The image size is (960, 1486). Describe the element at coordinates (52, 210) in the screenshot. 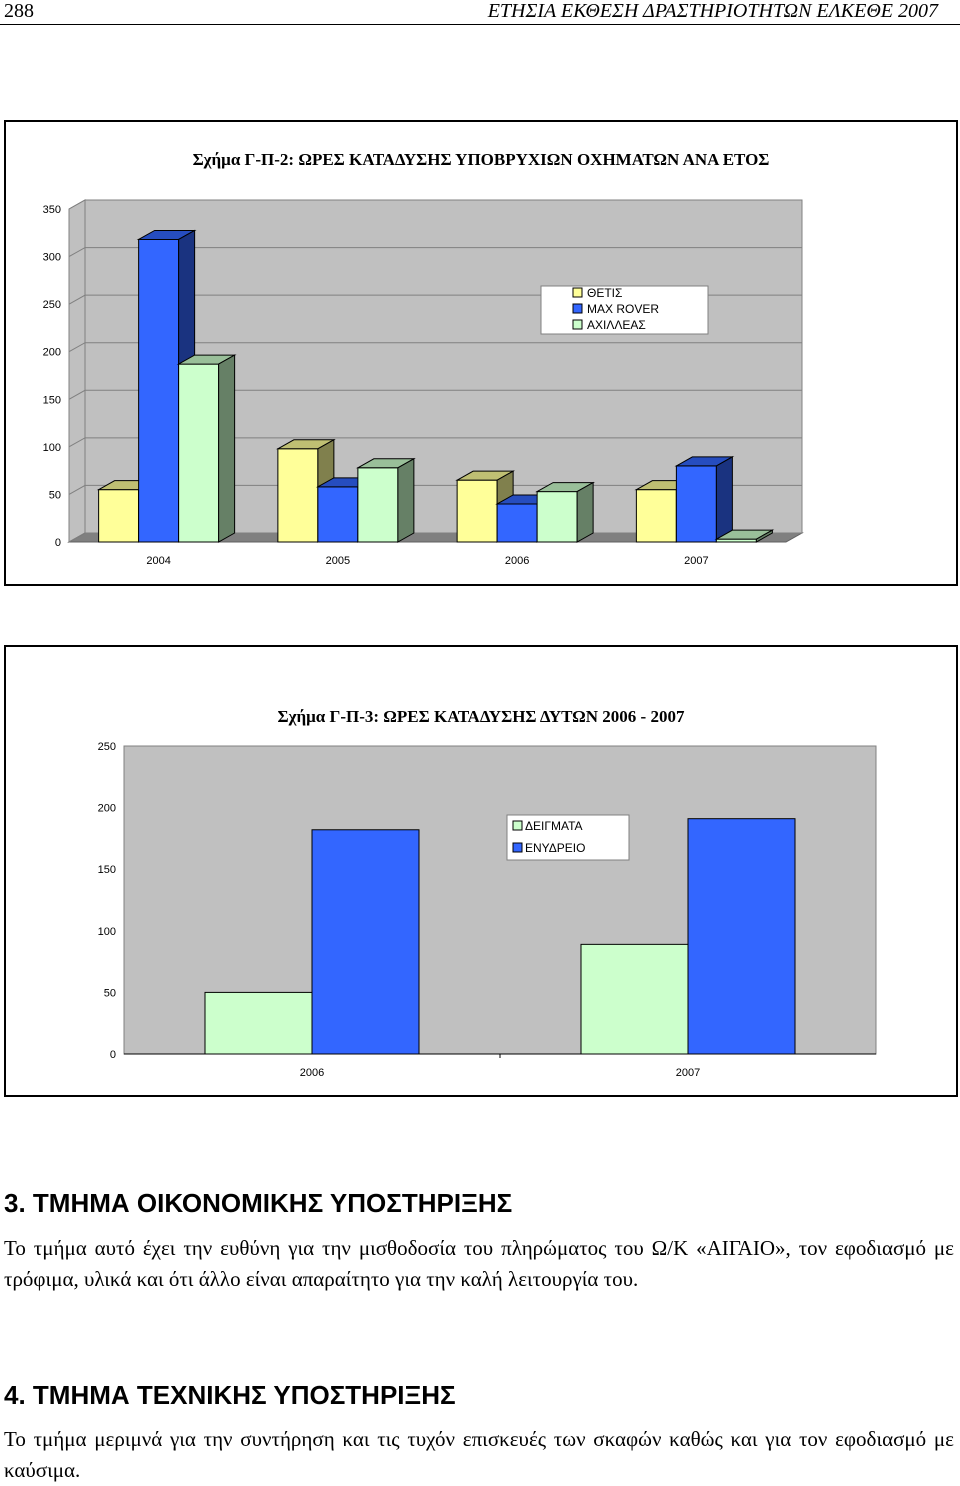

I see `y-tick-label: 350` at that location.